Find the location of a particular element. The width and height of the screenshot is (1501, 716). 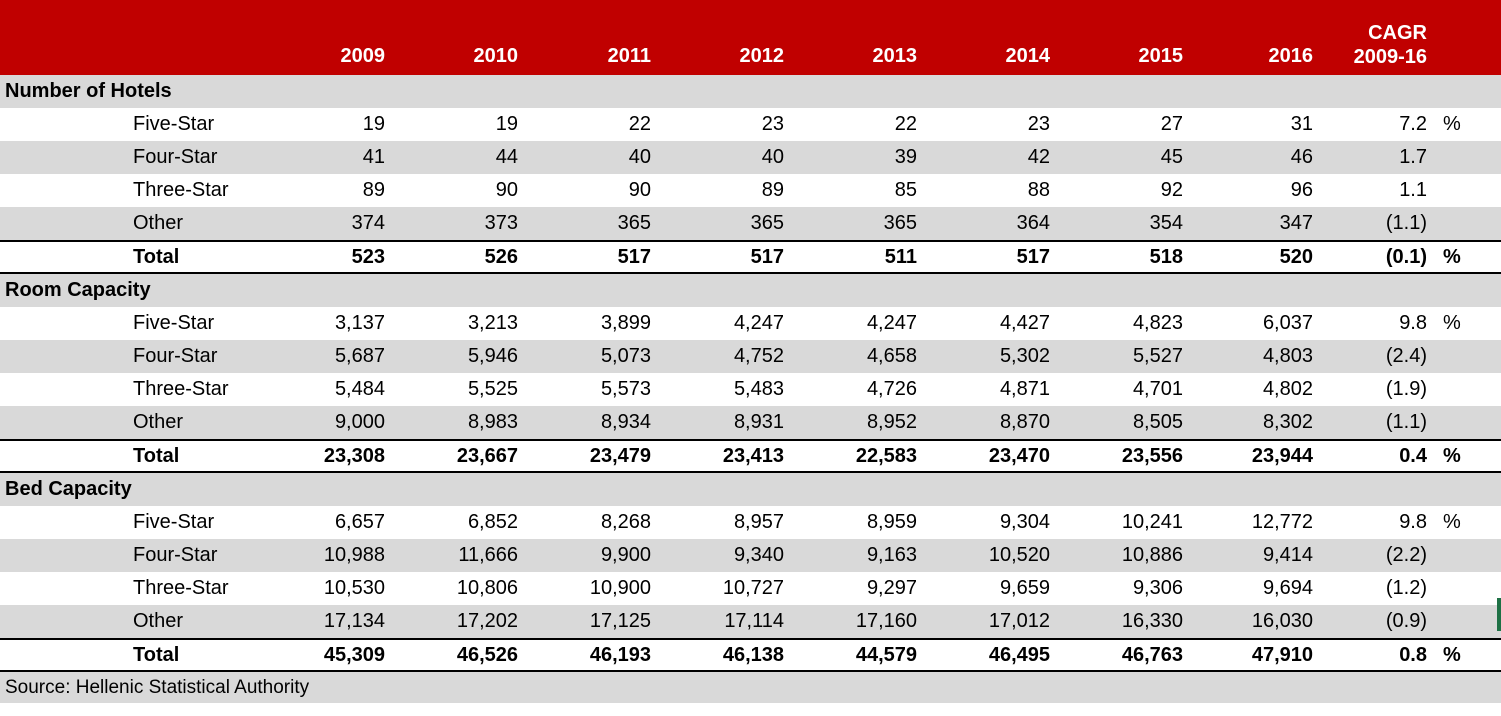

value-cell: 9,900 is located at coordinates (587, 555).